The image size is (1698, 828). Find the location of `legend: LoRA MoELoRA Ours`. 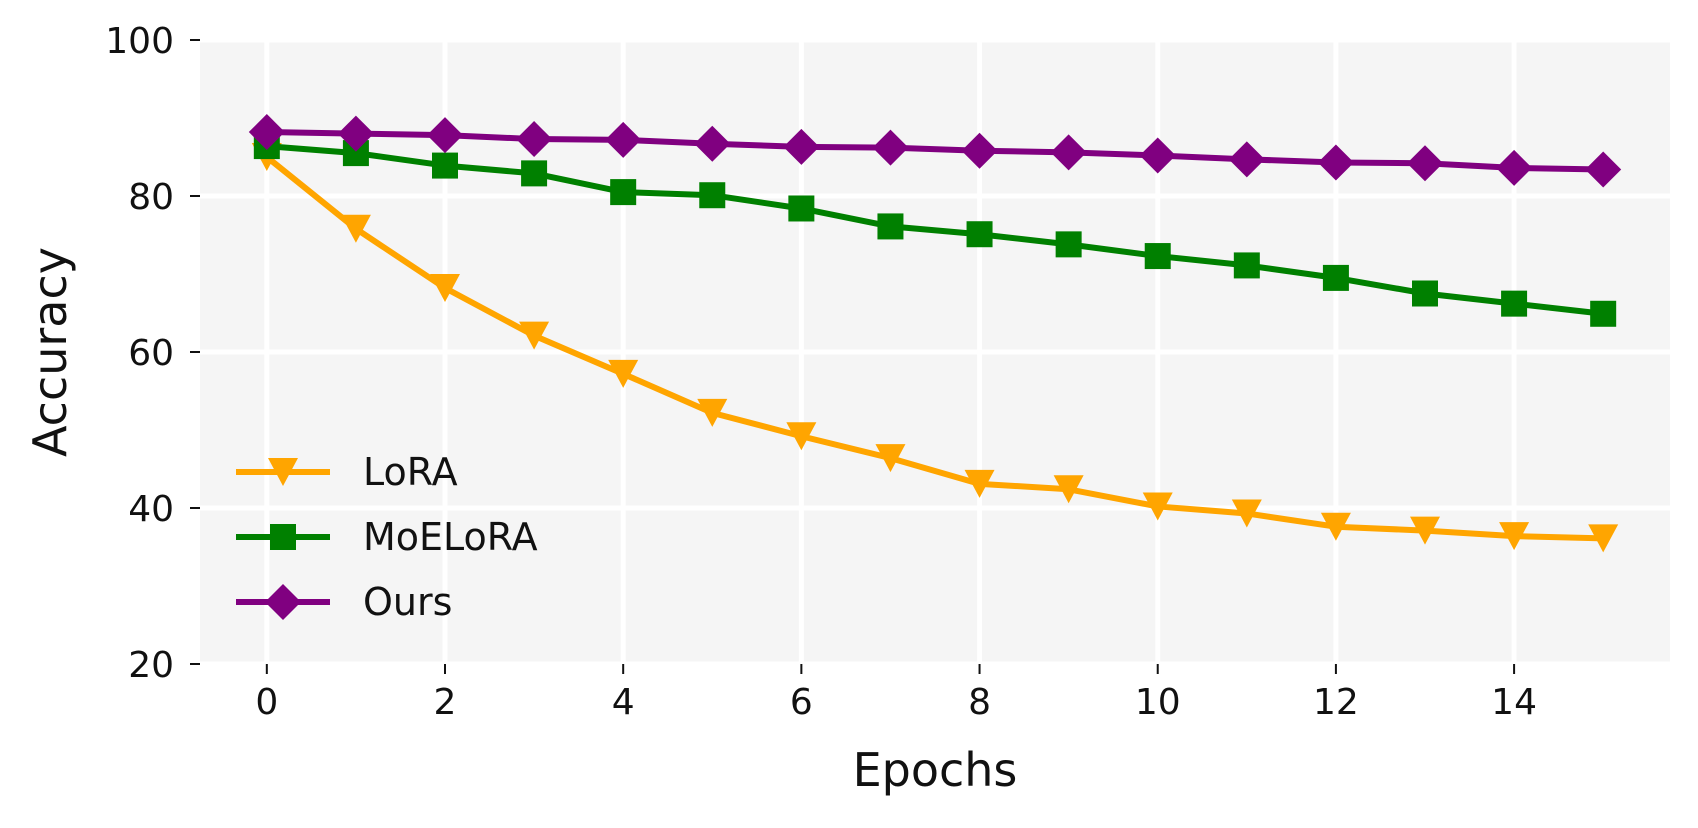

legend: LoRA MoELoRA Ours is located at coordinates (387, 537).